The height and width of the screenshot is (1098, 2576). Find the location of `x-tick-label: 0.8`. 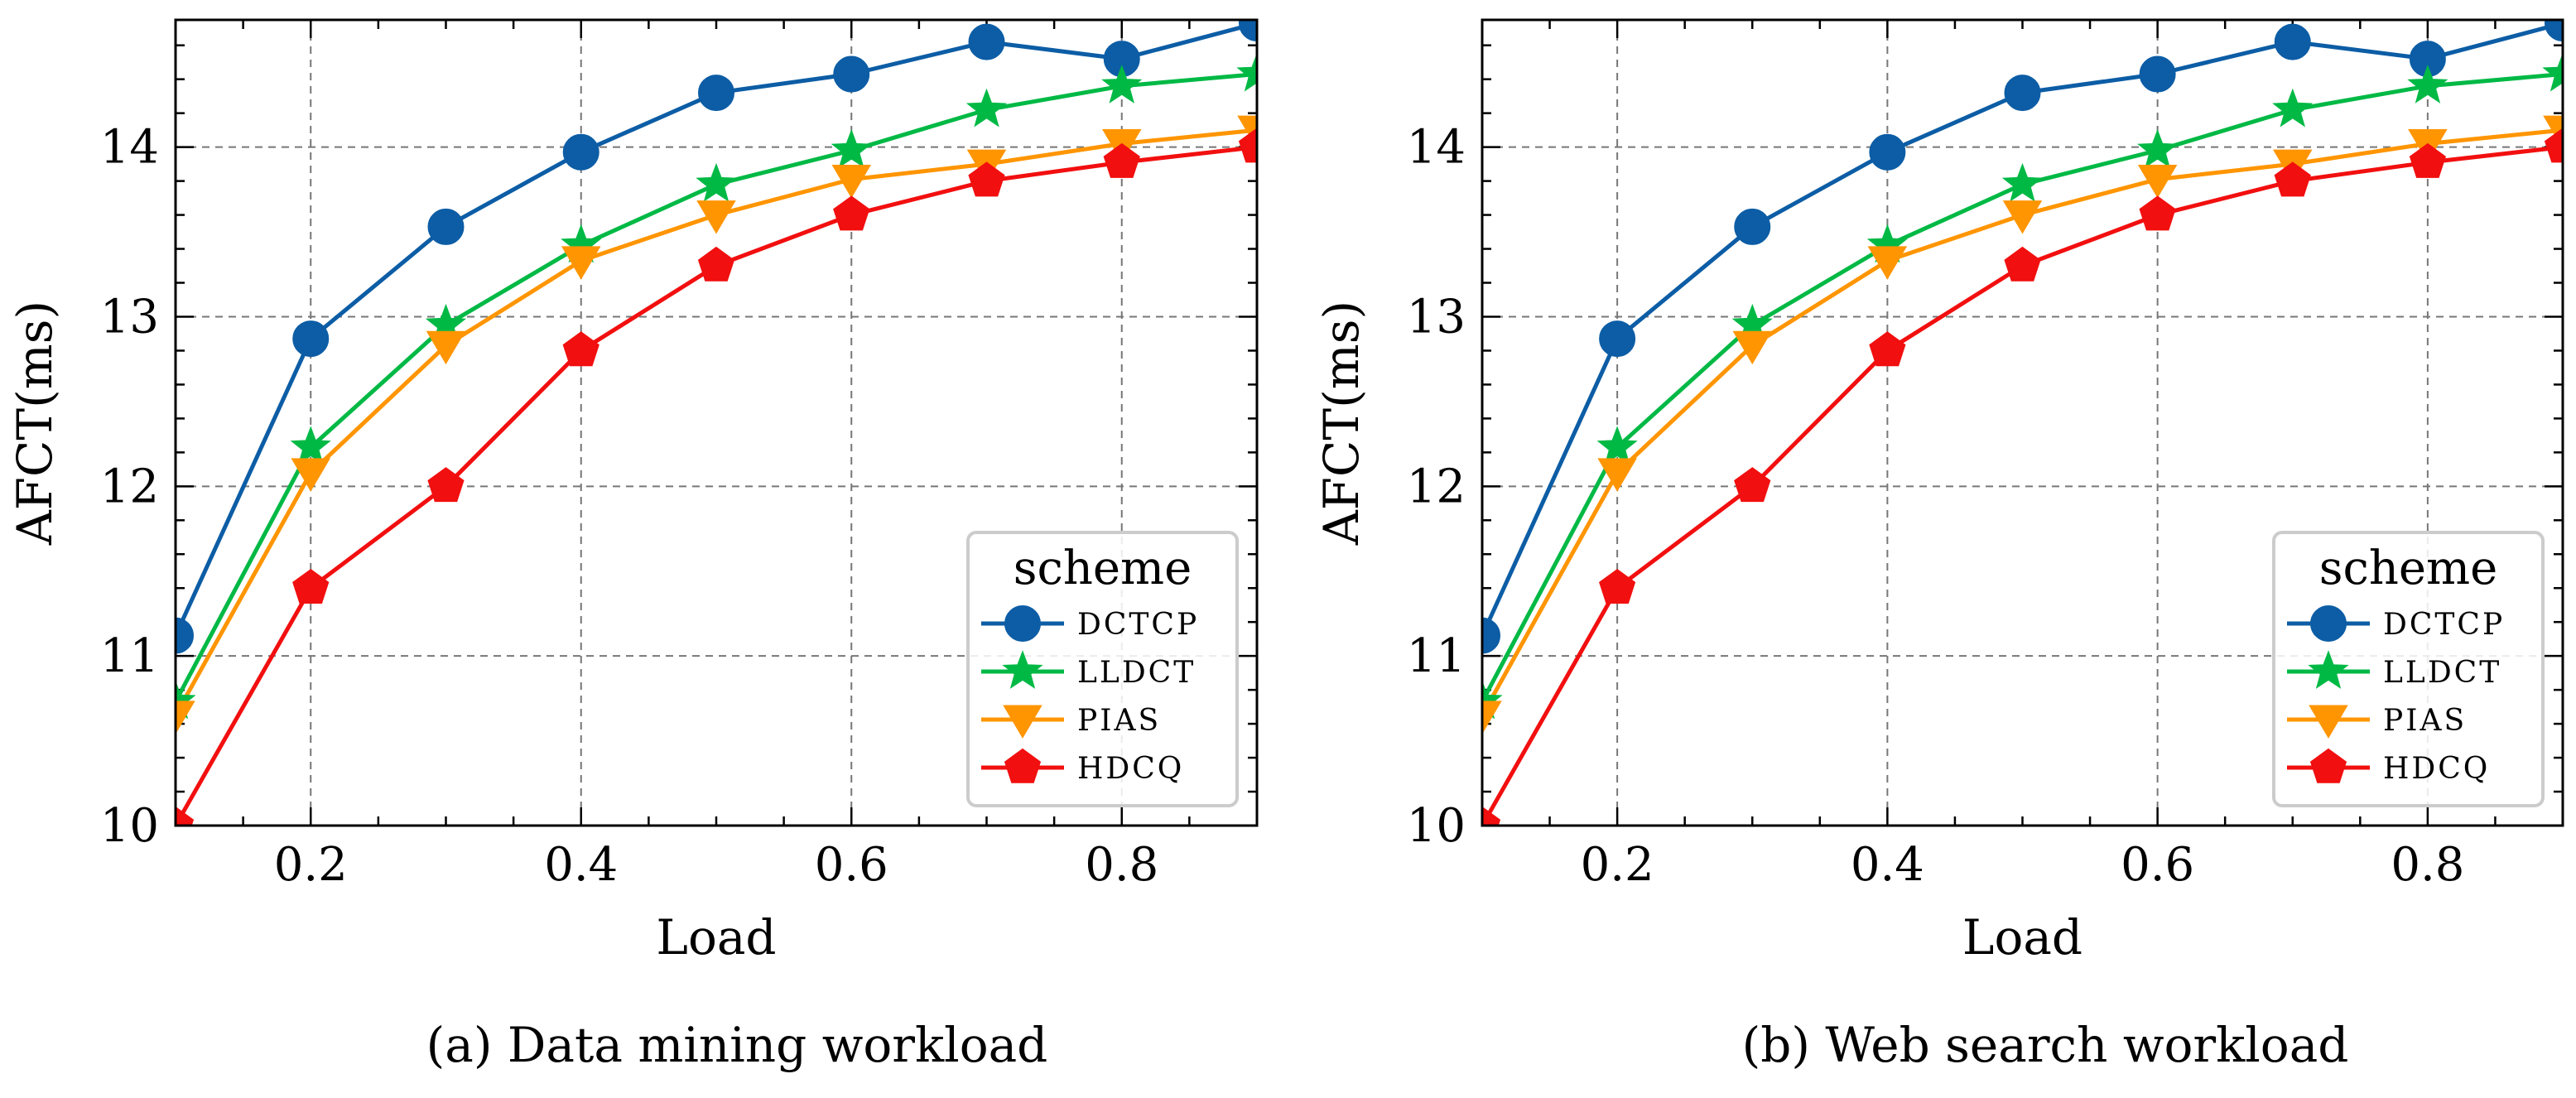

x-tick-label: 0.8 is located at coordinates (1121, 865).